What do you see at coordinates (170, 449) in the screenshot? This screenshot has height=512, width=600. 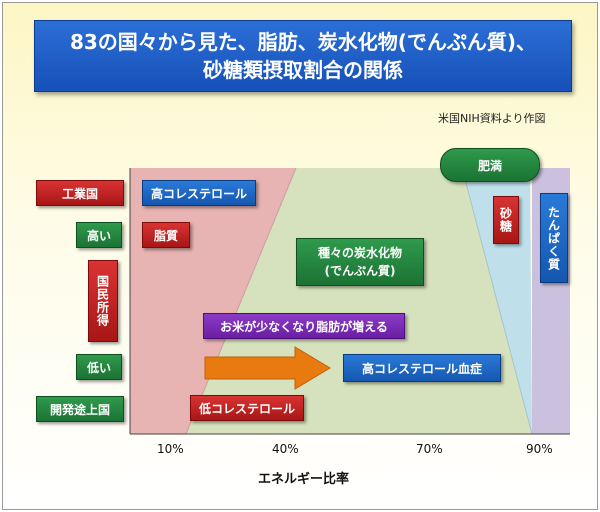 I see `x-tick-label: 10%` at bounding box center [170, 449].